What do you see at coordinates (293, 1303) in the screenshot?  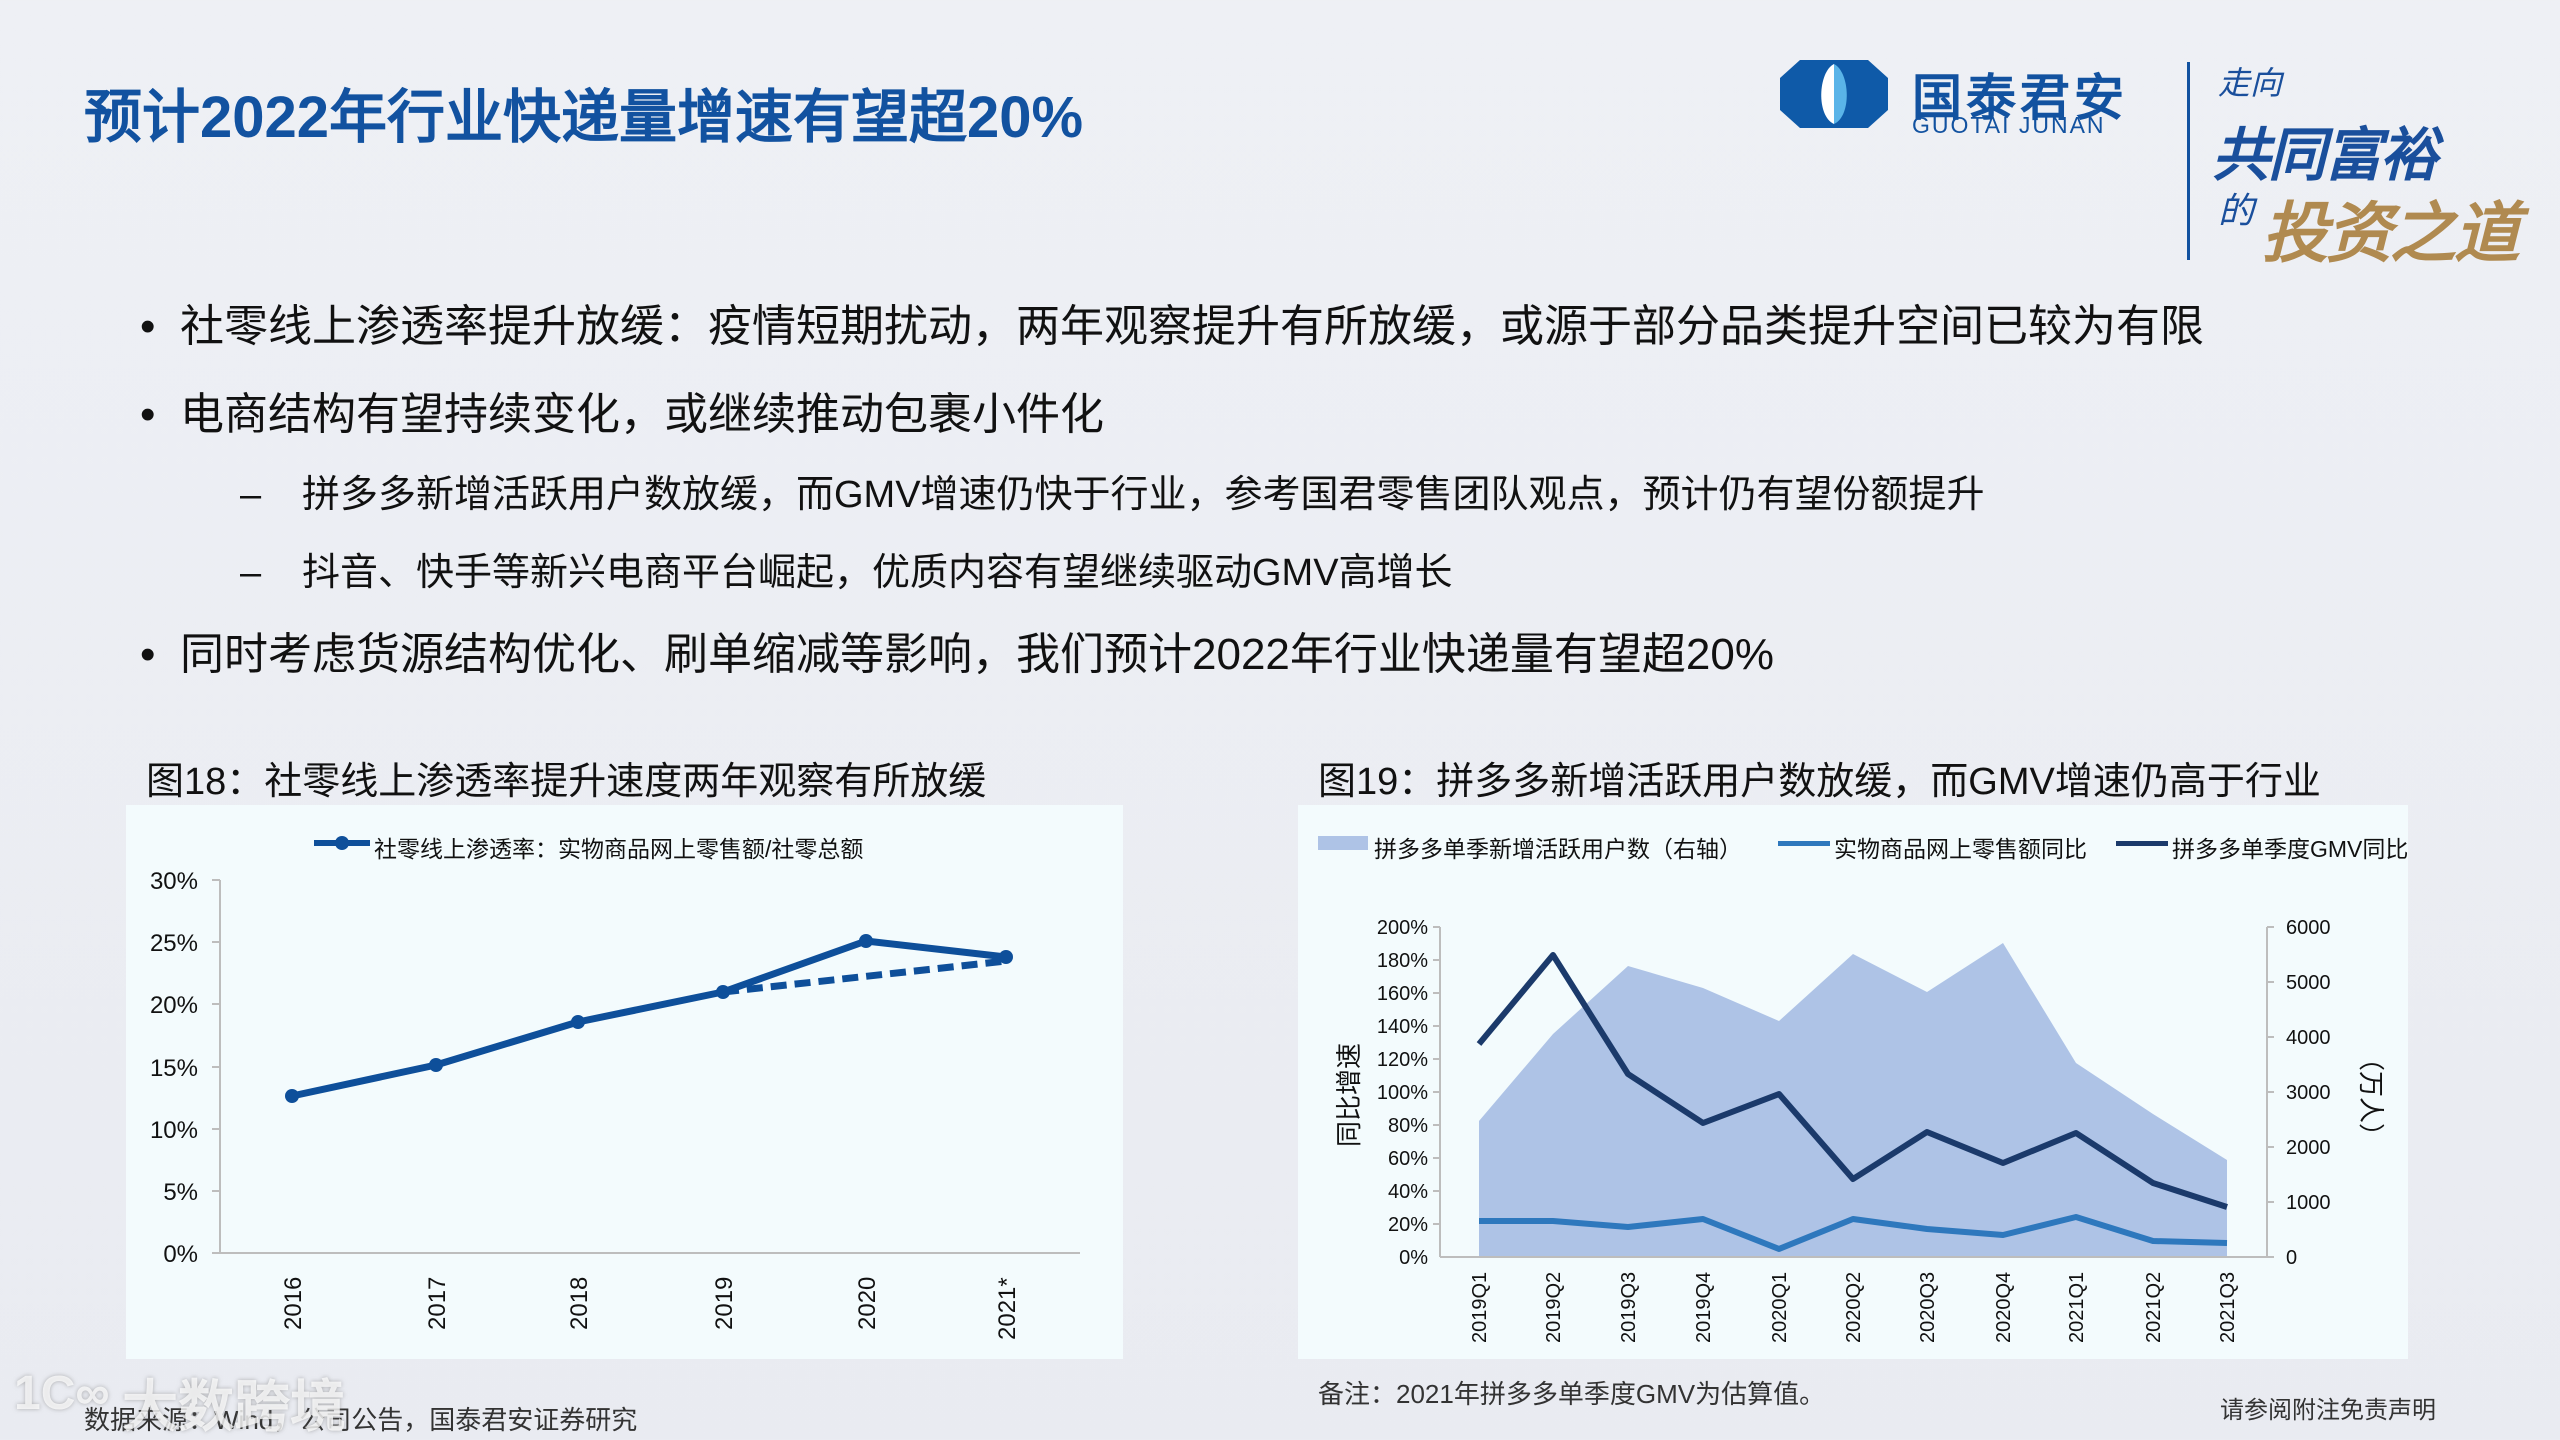 I see `svg-text: 2016` at bounding box center [293, 1303].